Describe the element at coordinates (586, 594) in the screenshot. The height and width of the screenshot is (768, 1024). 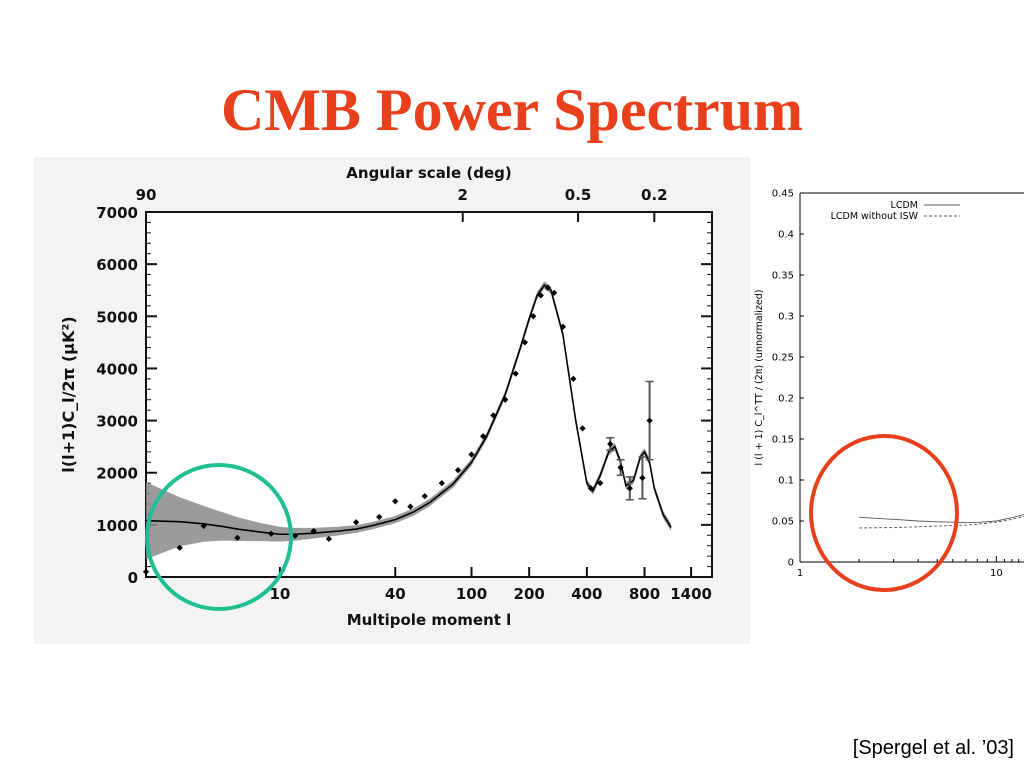
I see `x-tick-label: 400` at that location.